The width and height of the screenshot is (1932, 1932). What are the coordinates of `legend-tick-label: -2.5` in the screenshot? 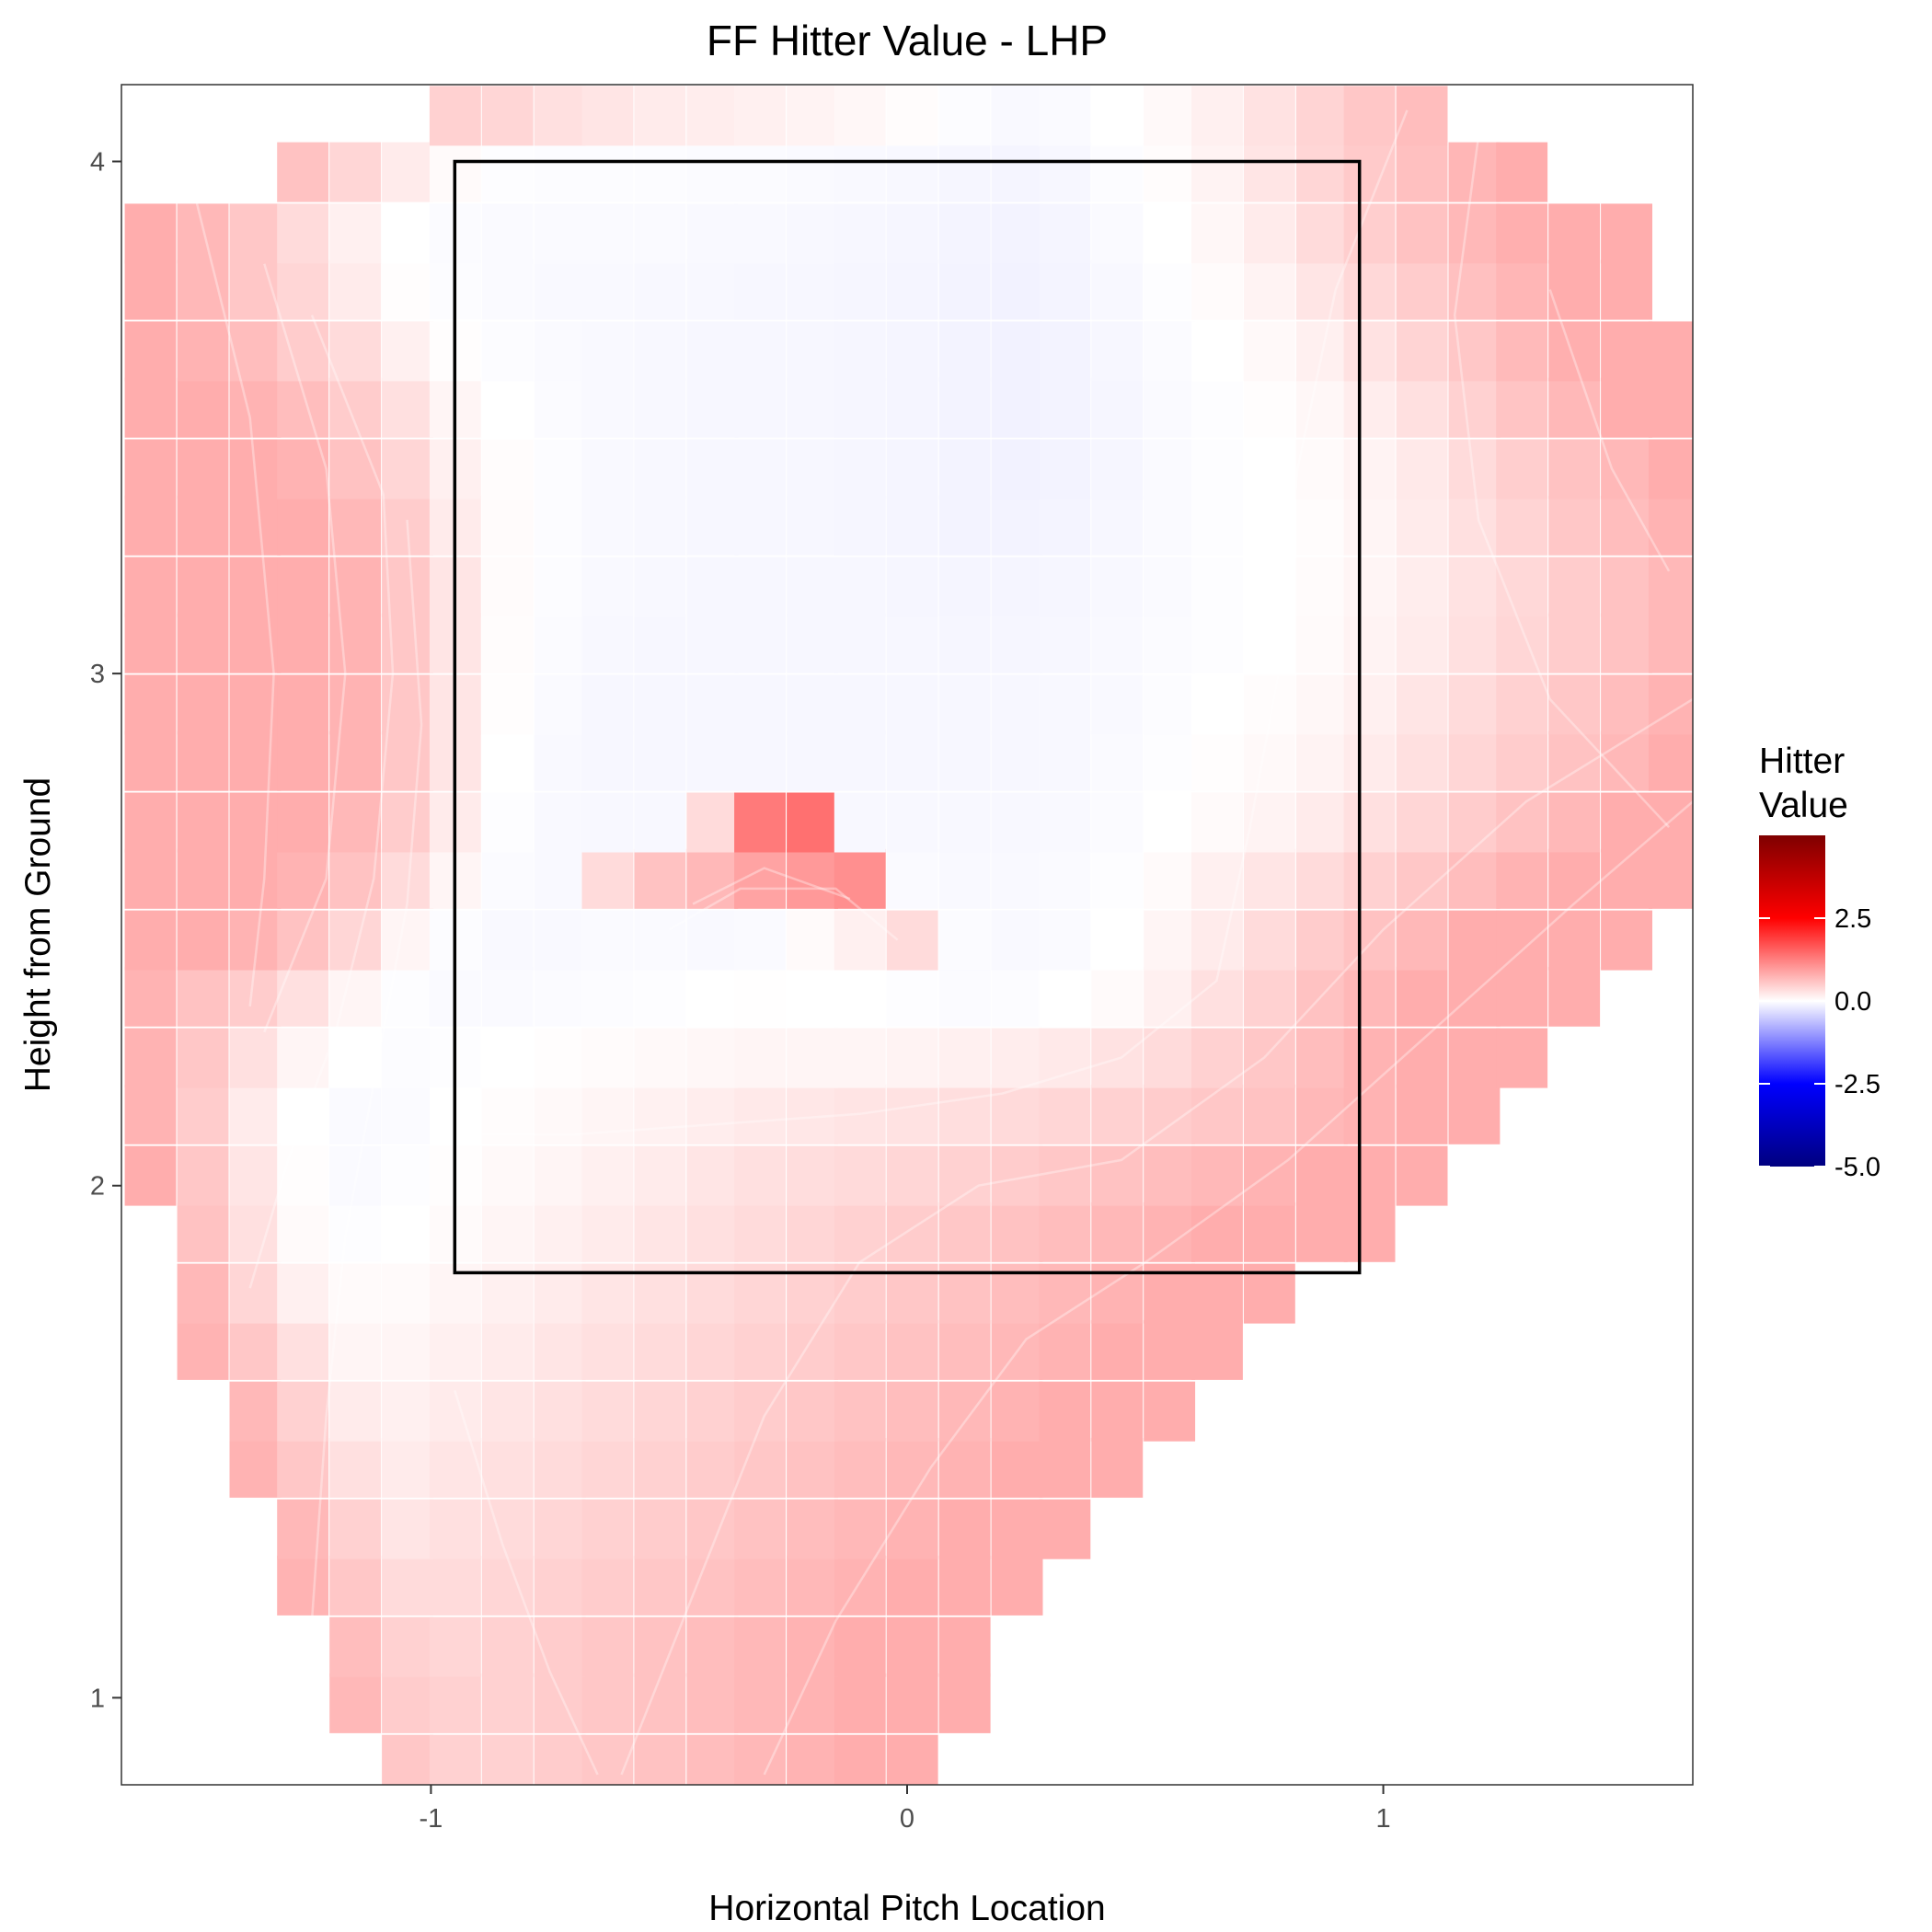 It's located at (1857, 1084).